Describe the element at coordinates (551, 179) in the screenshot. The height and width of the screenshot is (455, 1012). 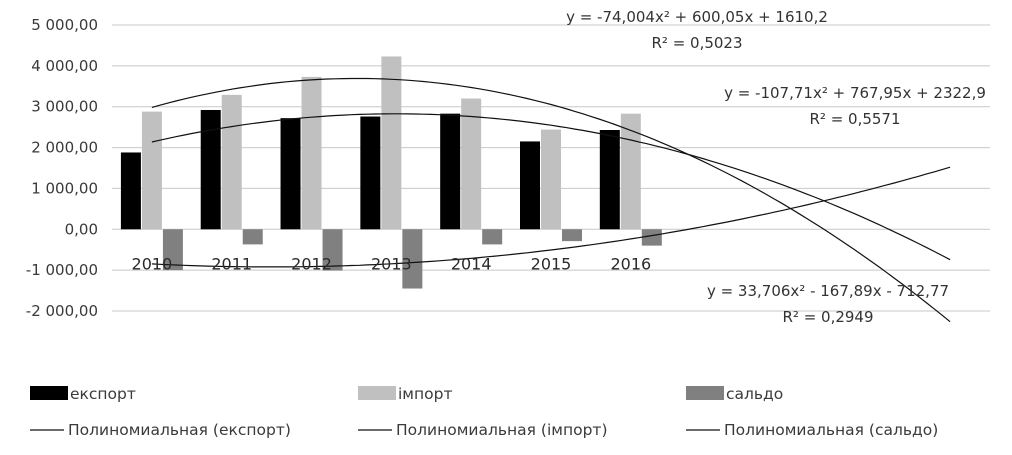
I see `bar-імпорт-2015` at that location.